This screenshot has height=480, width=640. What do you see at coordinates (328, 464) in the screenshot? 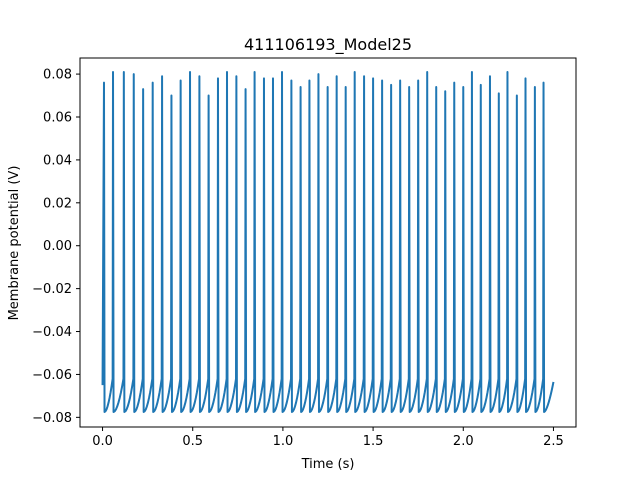
I see `x-axis-label: Time (s)` at bounding box center [328, 464].